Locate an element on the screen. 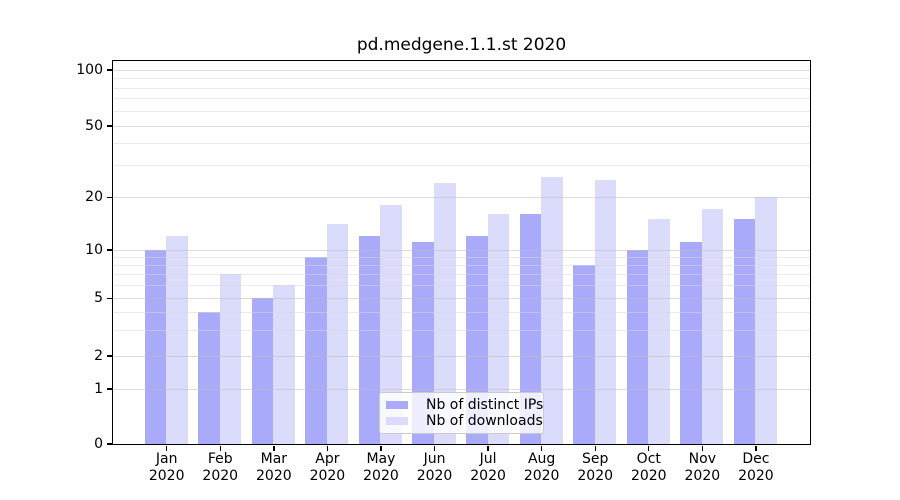 This screenshot has width=900, height=500. bar-nov-distinct-ips is located at coordinates (691, 343).